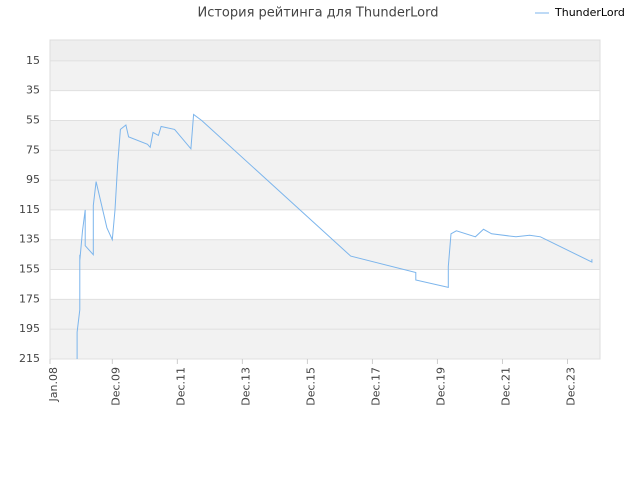 The height and width of the screenshot is (484, 640). I want to click on y-tick-label: 75, so click(33, 149).